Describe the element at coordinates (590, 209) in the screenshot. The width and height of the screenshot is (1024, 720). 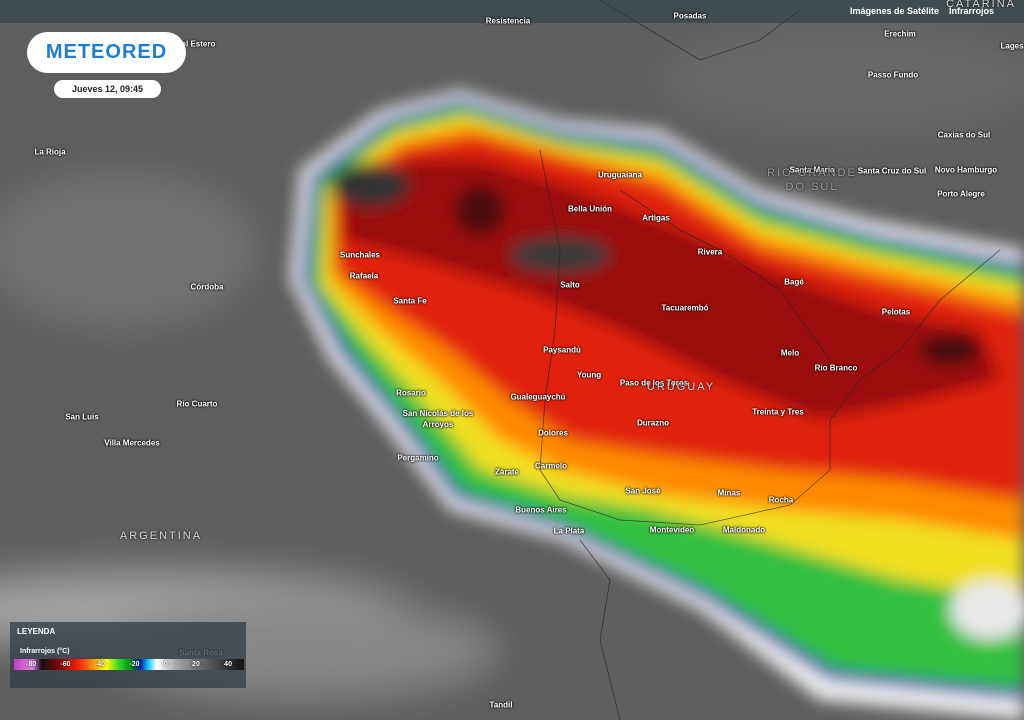
I see `place-label: Bella Unión` at that location.